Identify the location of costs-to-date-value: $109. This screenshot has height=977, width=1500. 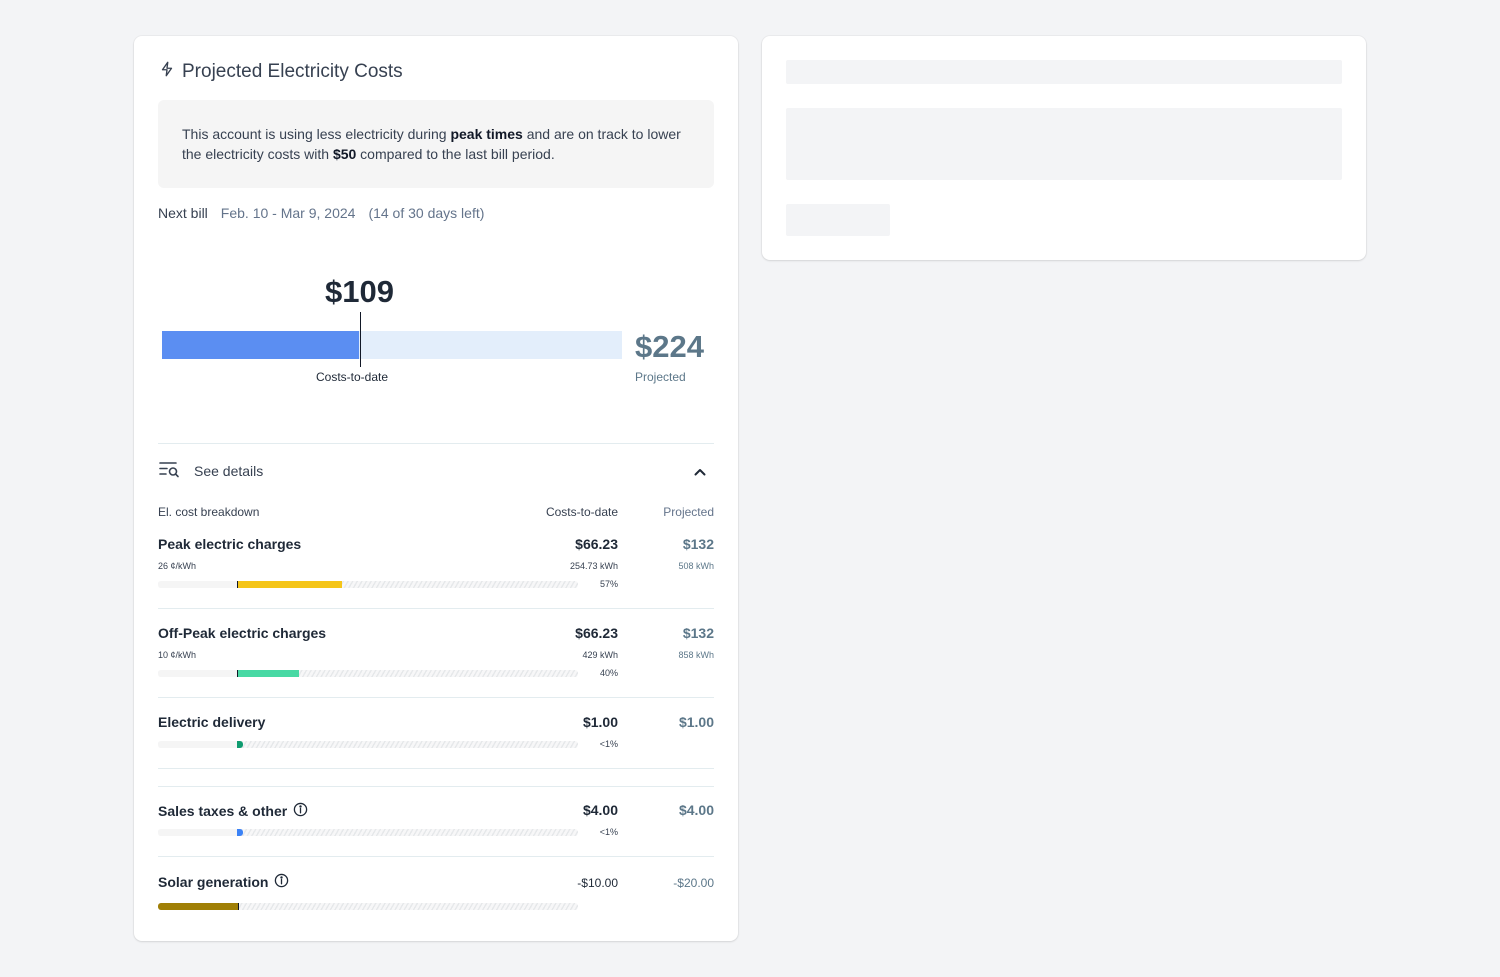
(359, 291).